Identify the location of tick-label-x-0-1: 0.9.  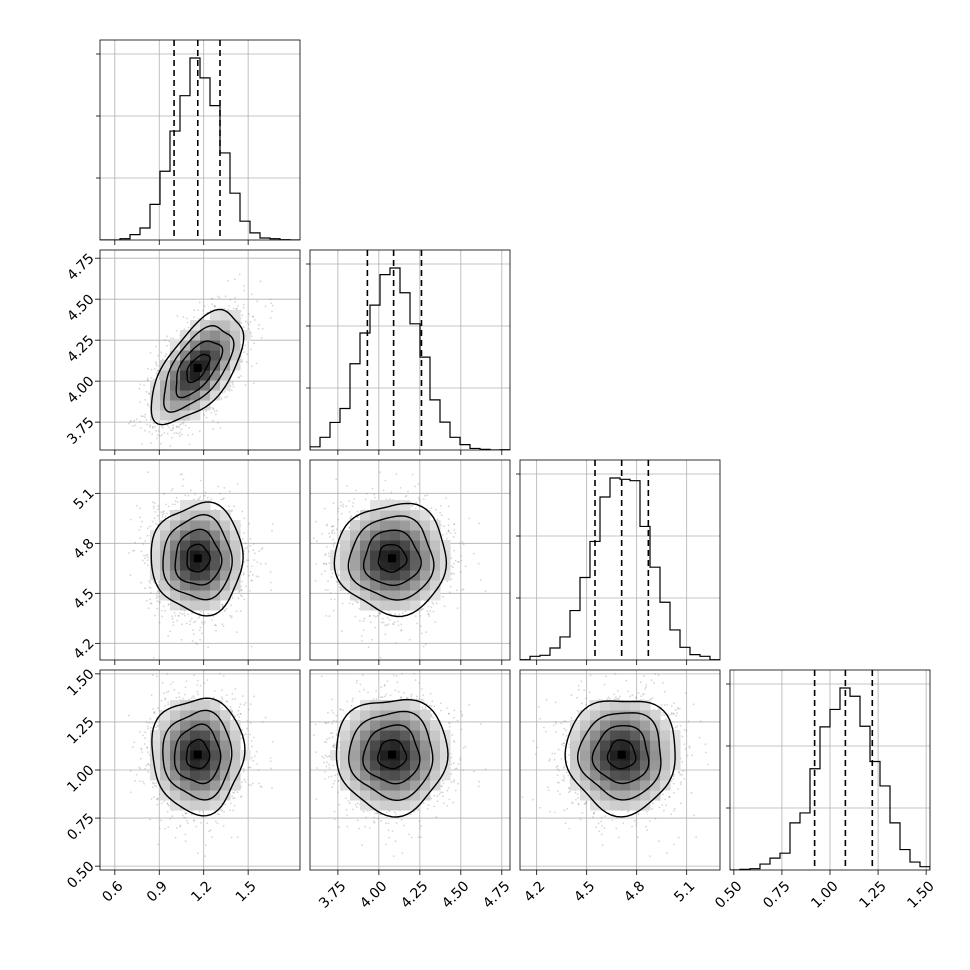
(157, 891).